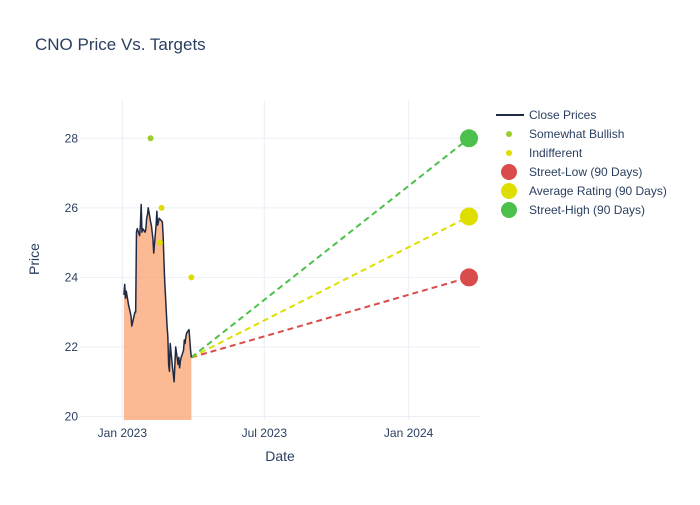 The image size is (700, 505). Describe the element at coordinates (576, 134) in the screenshot. I see `legend-label: Somewhat Bullish` at that location.